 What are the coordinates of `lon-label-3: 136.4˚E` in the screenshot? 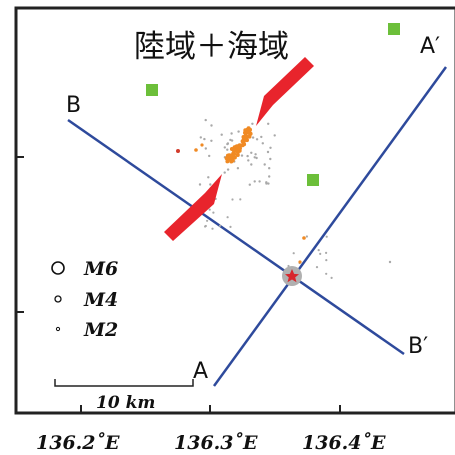 It's located at (344, 442).